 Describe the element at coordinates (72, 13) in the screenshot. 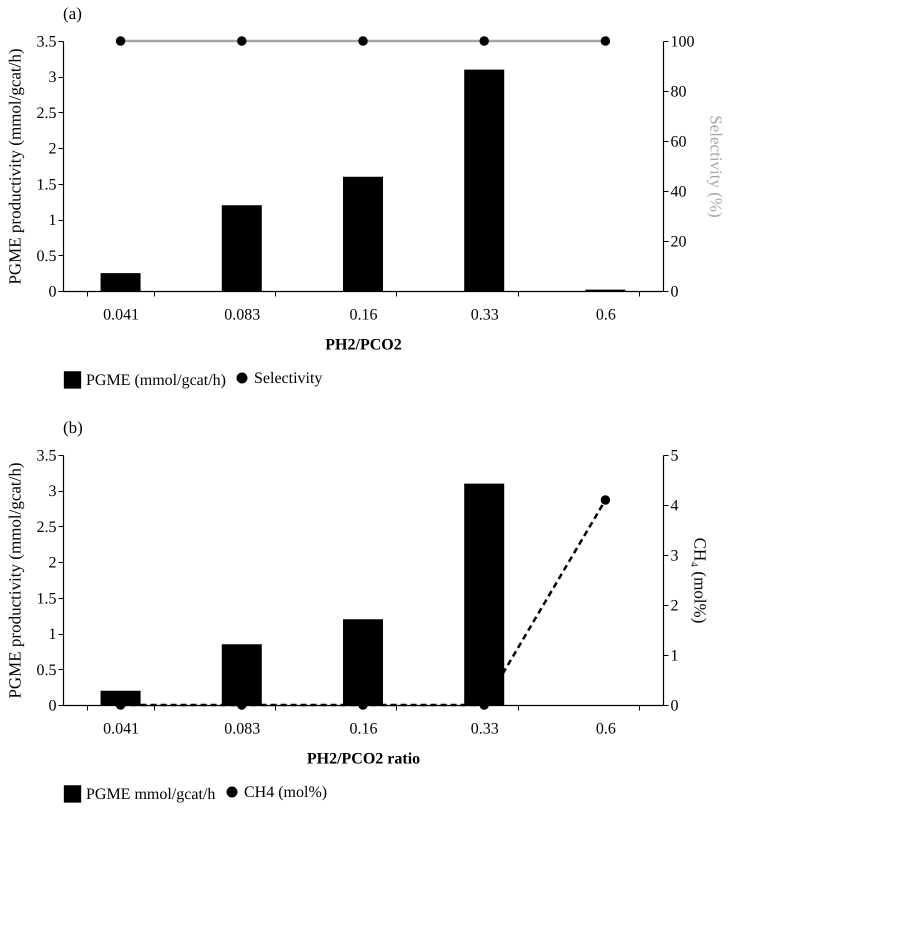

I see `chart-title: (a)` at that location.